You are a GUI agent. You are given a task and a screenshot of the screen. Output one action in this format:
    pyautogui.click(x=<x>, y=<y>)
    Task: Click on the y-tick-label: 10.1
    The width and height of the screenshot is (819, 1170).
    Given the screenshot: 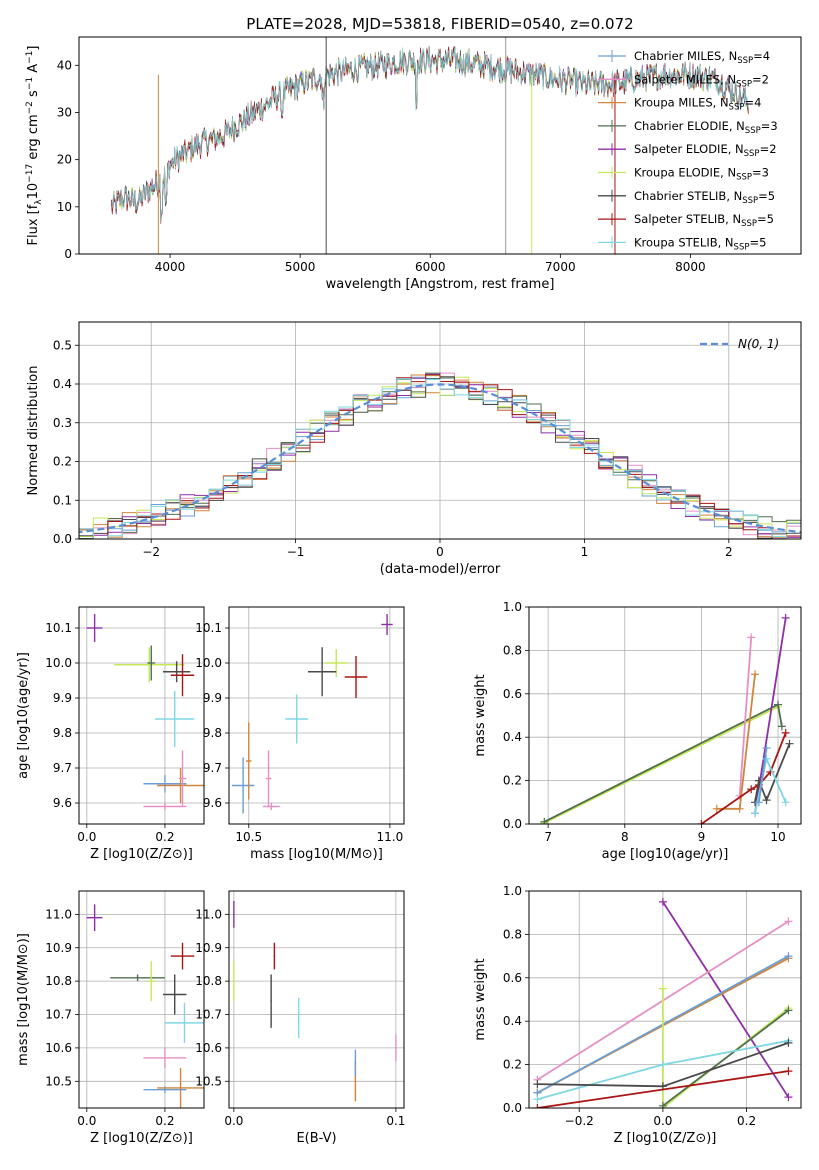 What is the action you would take?
    pyautogui.click(x=208, y=628)
    